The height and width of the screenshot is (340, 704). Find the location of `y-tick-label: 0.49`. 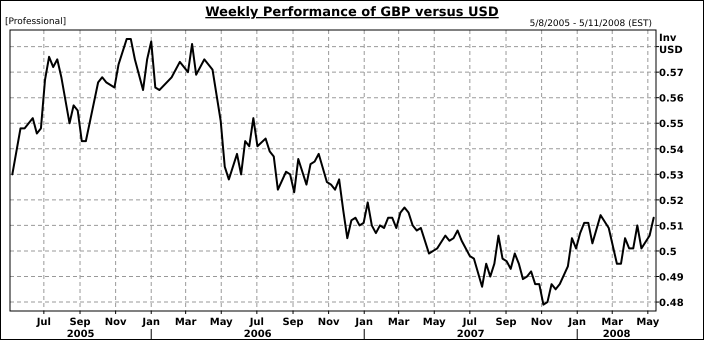

y-tick-label: 0.49 is located at coordinates (671, 278).